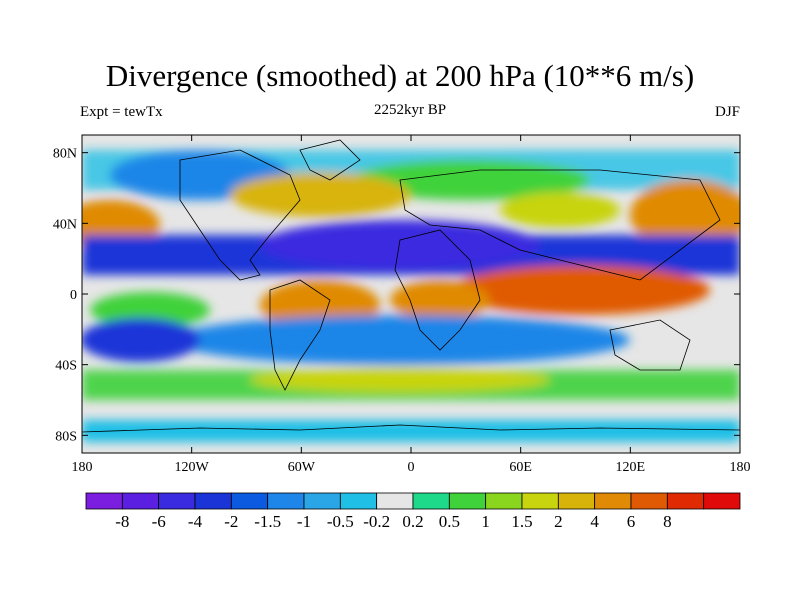 This screenshot has width=800, height=600. Describe the element at coordinates (231, 521) in the screenshot. I see `colorbar-label: -2` at that location.